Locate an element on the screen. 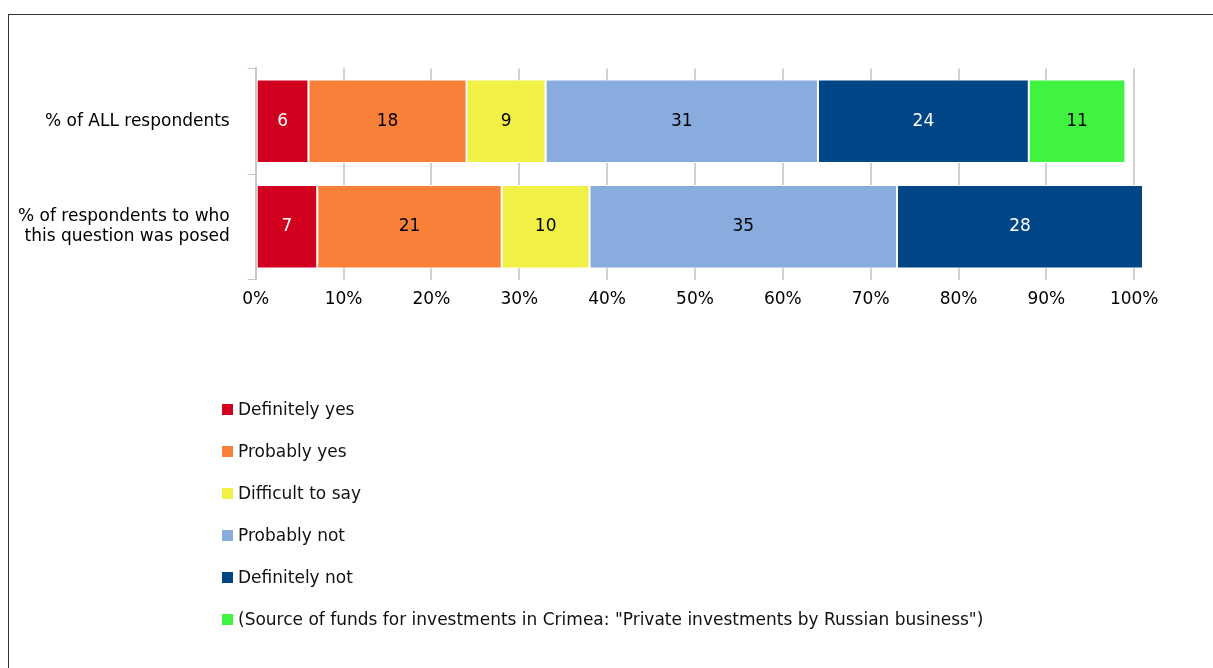  x-tick-label: 30% is located at coordinates (519, 298).